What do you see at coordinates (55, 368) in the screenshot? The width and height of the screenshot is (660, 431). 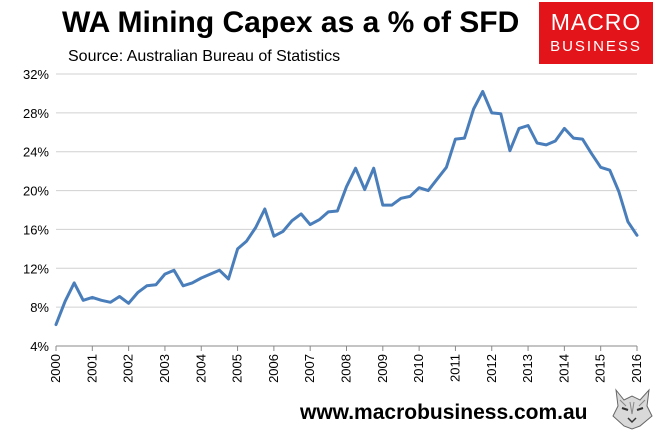 I see `x-tick-label: 2000` at bounding box center [55, 368].